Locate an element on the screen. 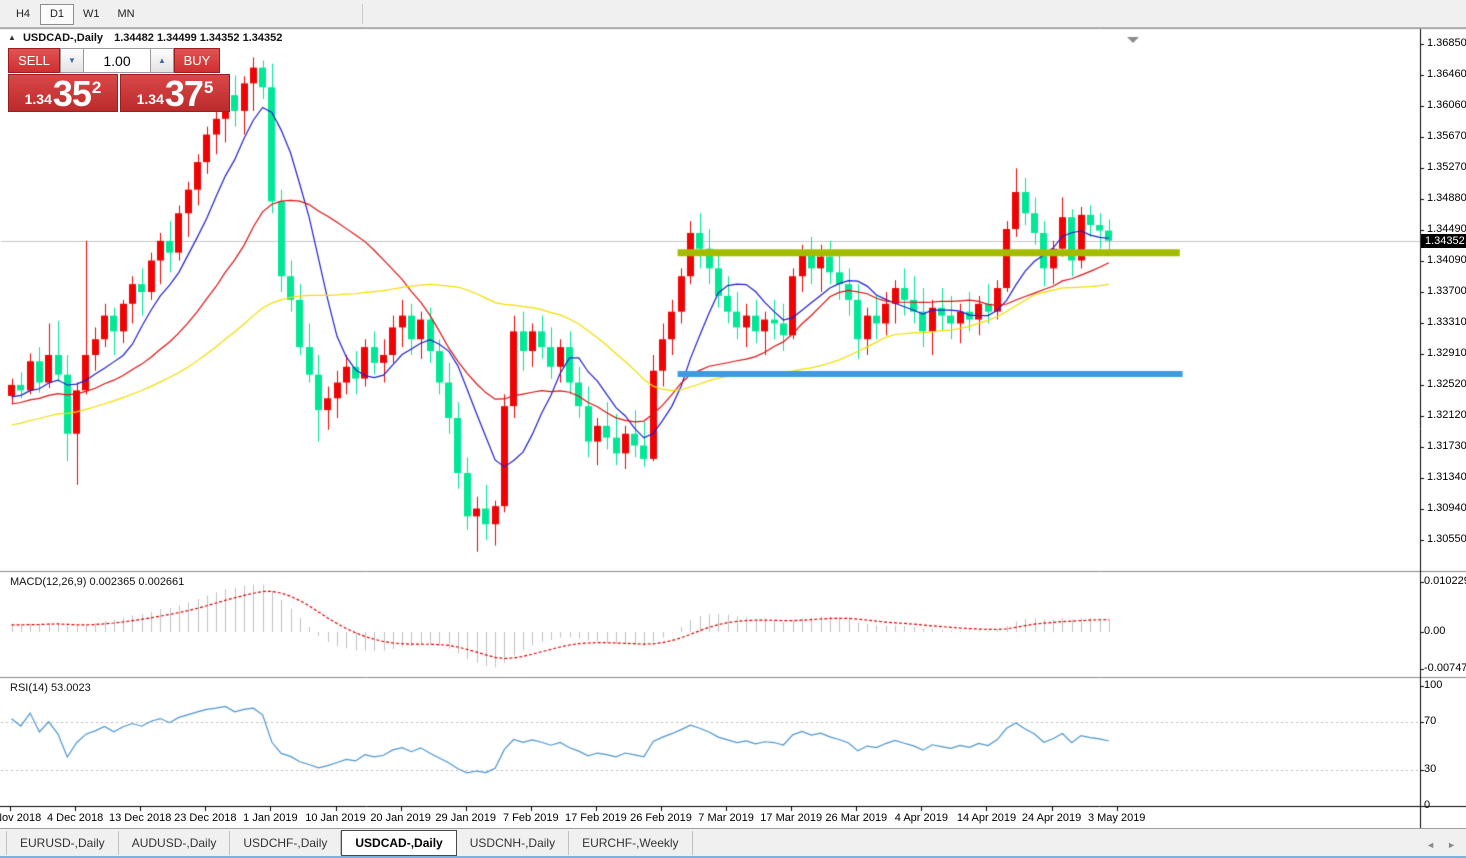 This screenshot has width=1466, height=858. chart-tab-usdchf: USDCHF-,Daily is located at coordinates (286, 843).